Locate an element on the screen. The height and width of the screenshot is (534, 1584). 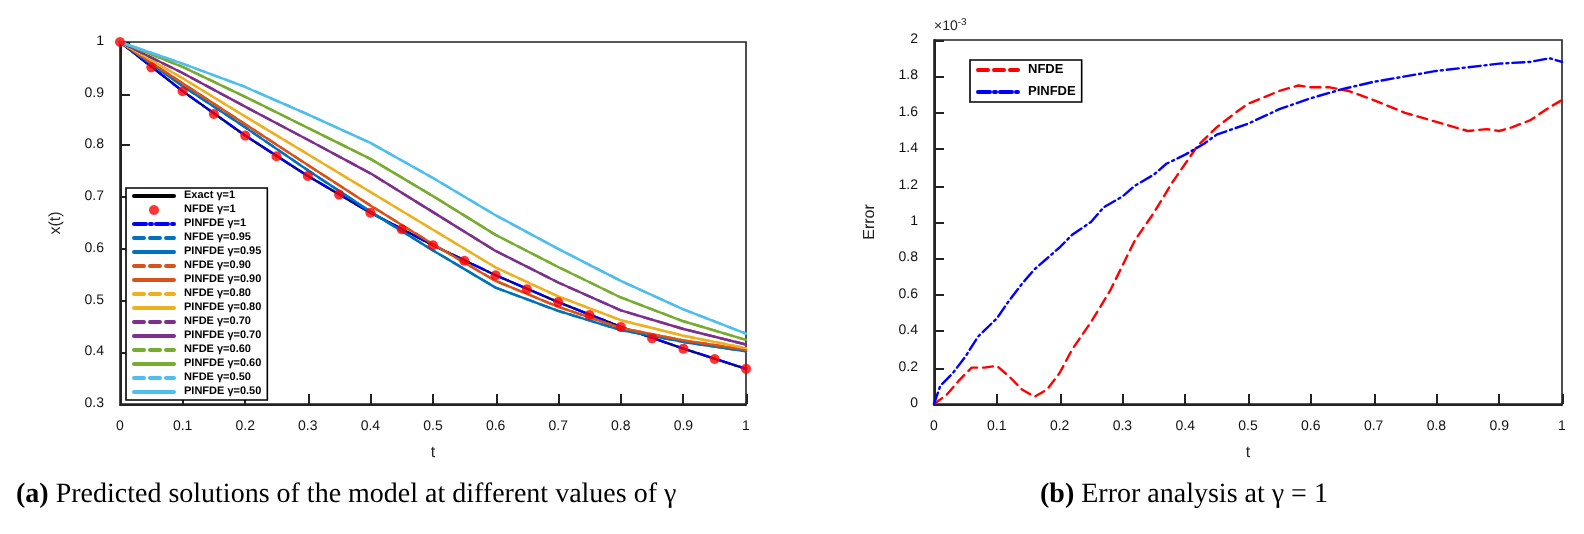
y-axis-title: x(t) is located at coordinates (54, 222).